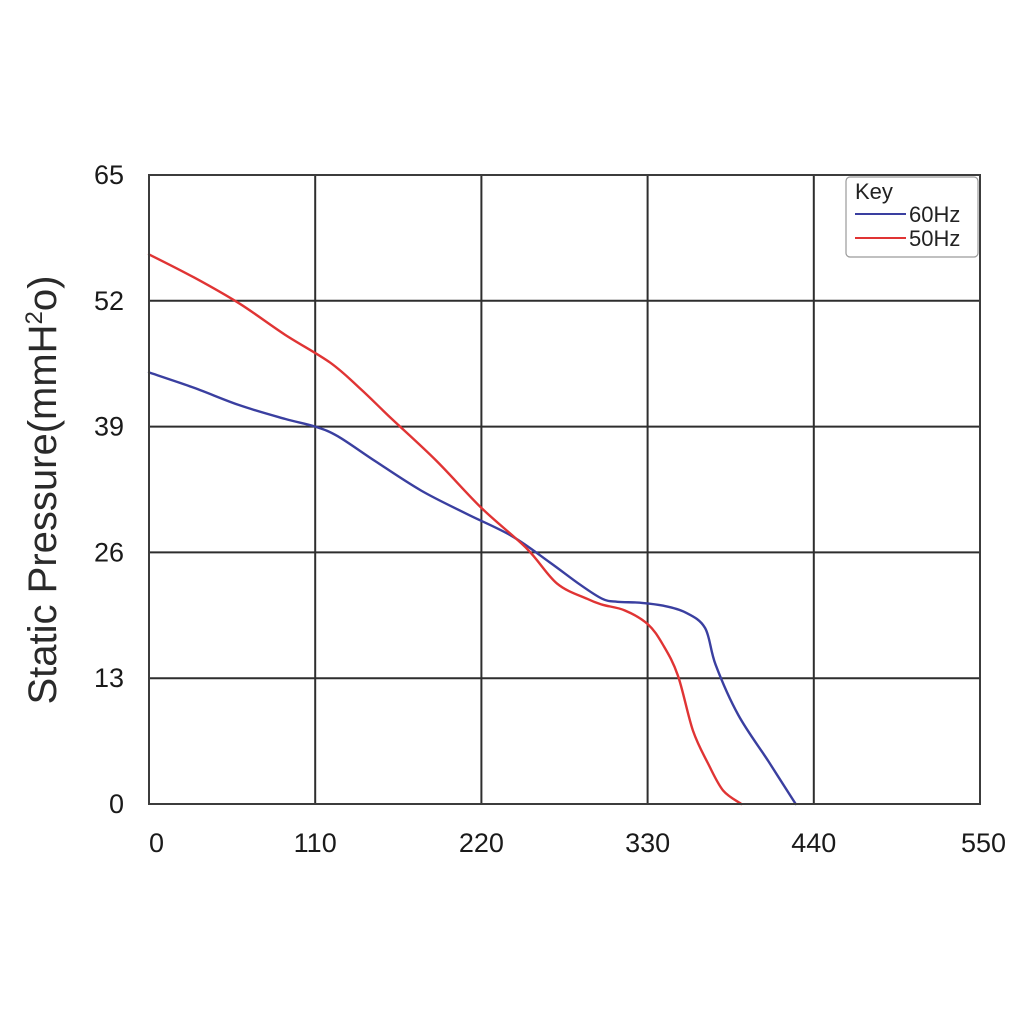  What do you see at coordinates (109, 301) in the screenshot?
I see `y-tick-label-4: 52` at bounding box center [109, 301].